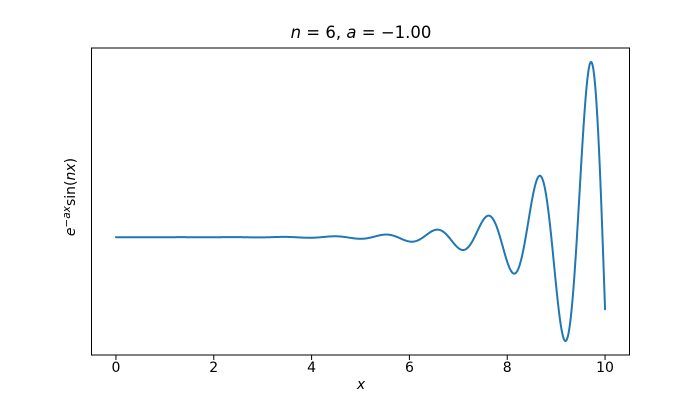 This screenshot has height=400, width=700. What do you see at coordinates (361, 385) in the screenshot?
I see `x-axis-label: x` at bounding box center [361, 385].